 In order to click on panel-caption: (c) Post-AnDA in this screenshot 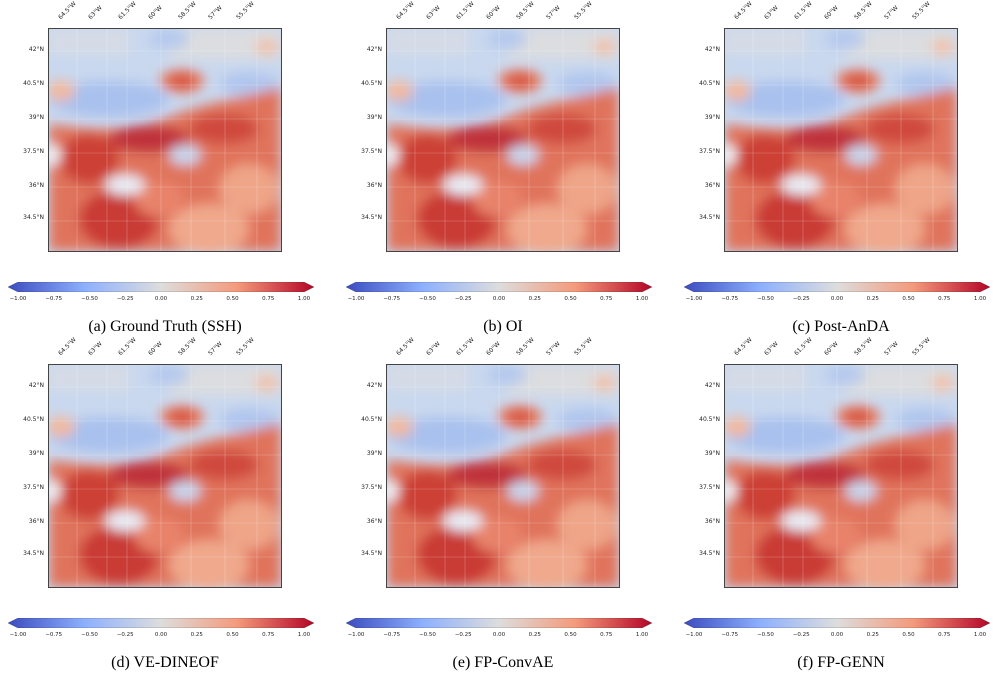, I will do `click(841, 326)`.